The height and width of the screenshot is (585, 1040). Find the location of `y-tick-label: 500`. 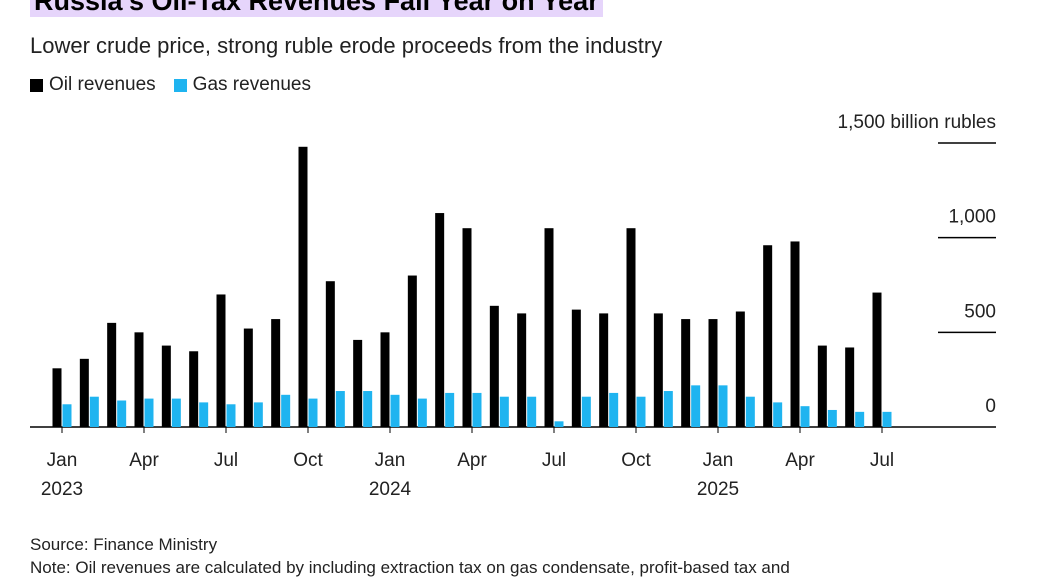

y-tick-label: 500 is located at coordinates (980, 311).